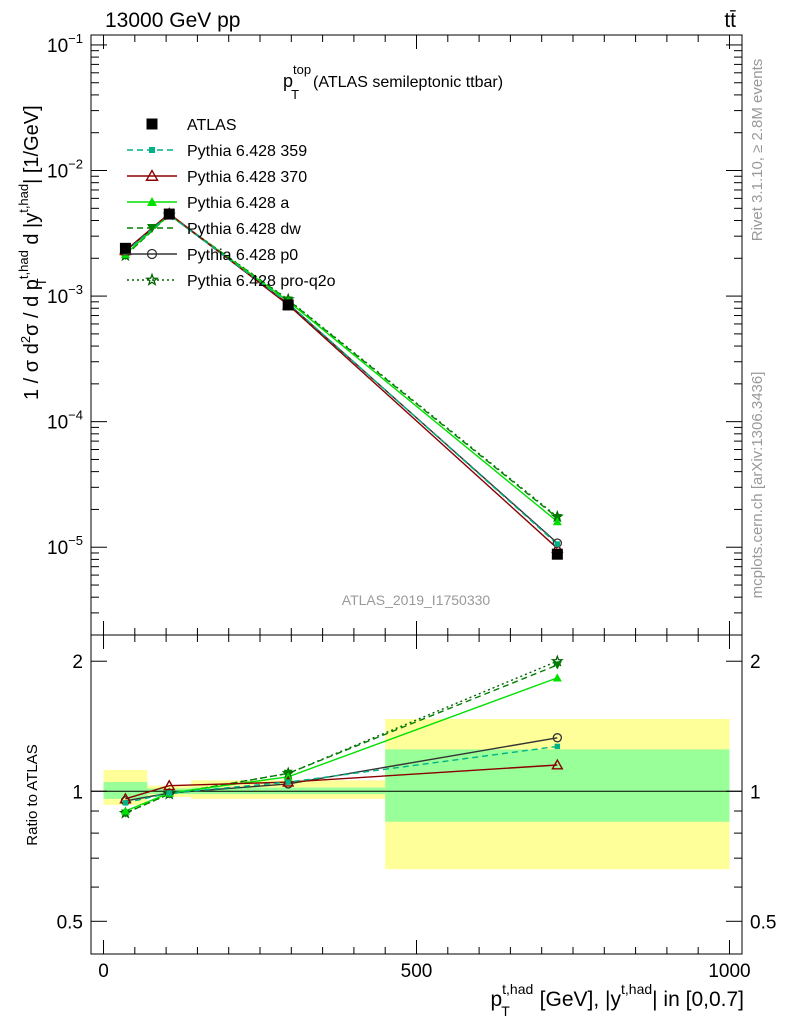 The height and width of the screenshot is (1024, 786). Describe the element at coordinates (261, 281) in the screenshot. I see `legend-label: Pythia 6.428 pro-q2o` at that location.